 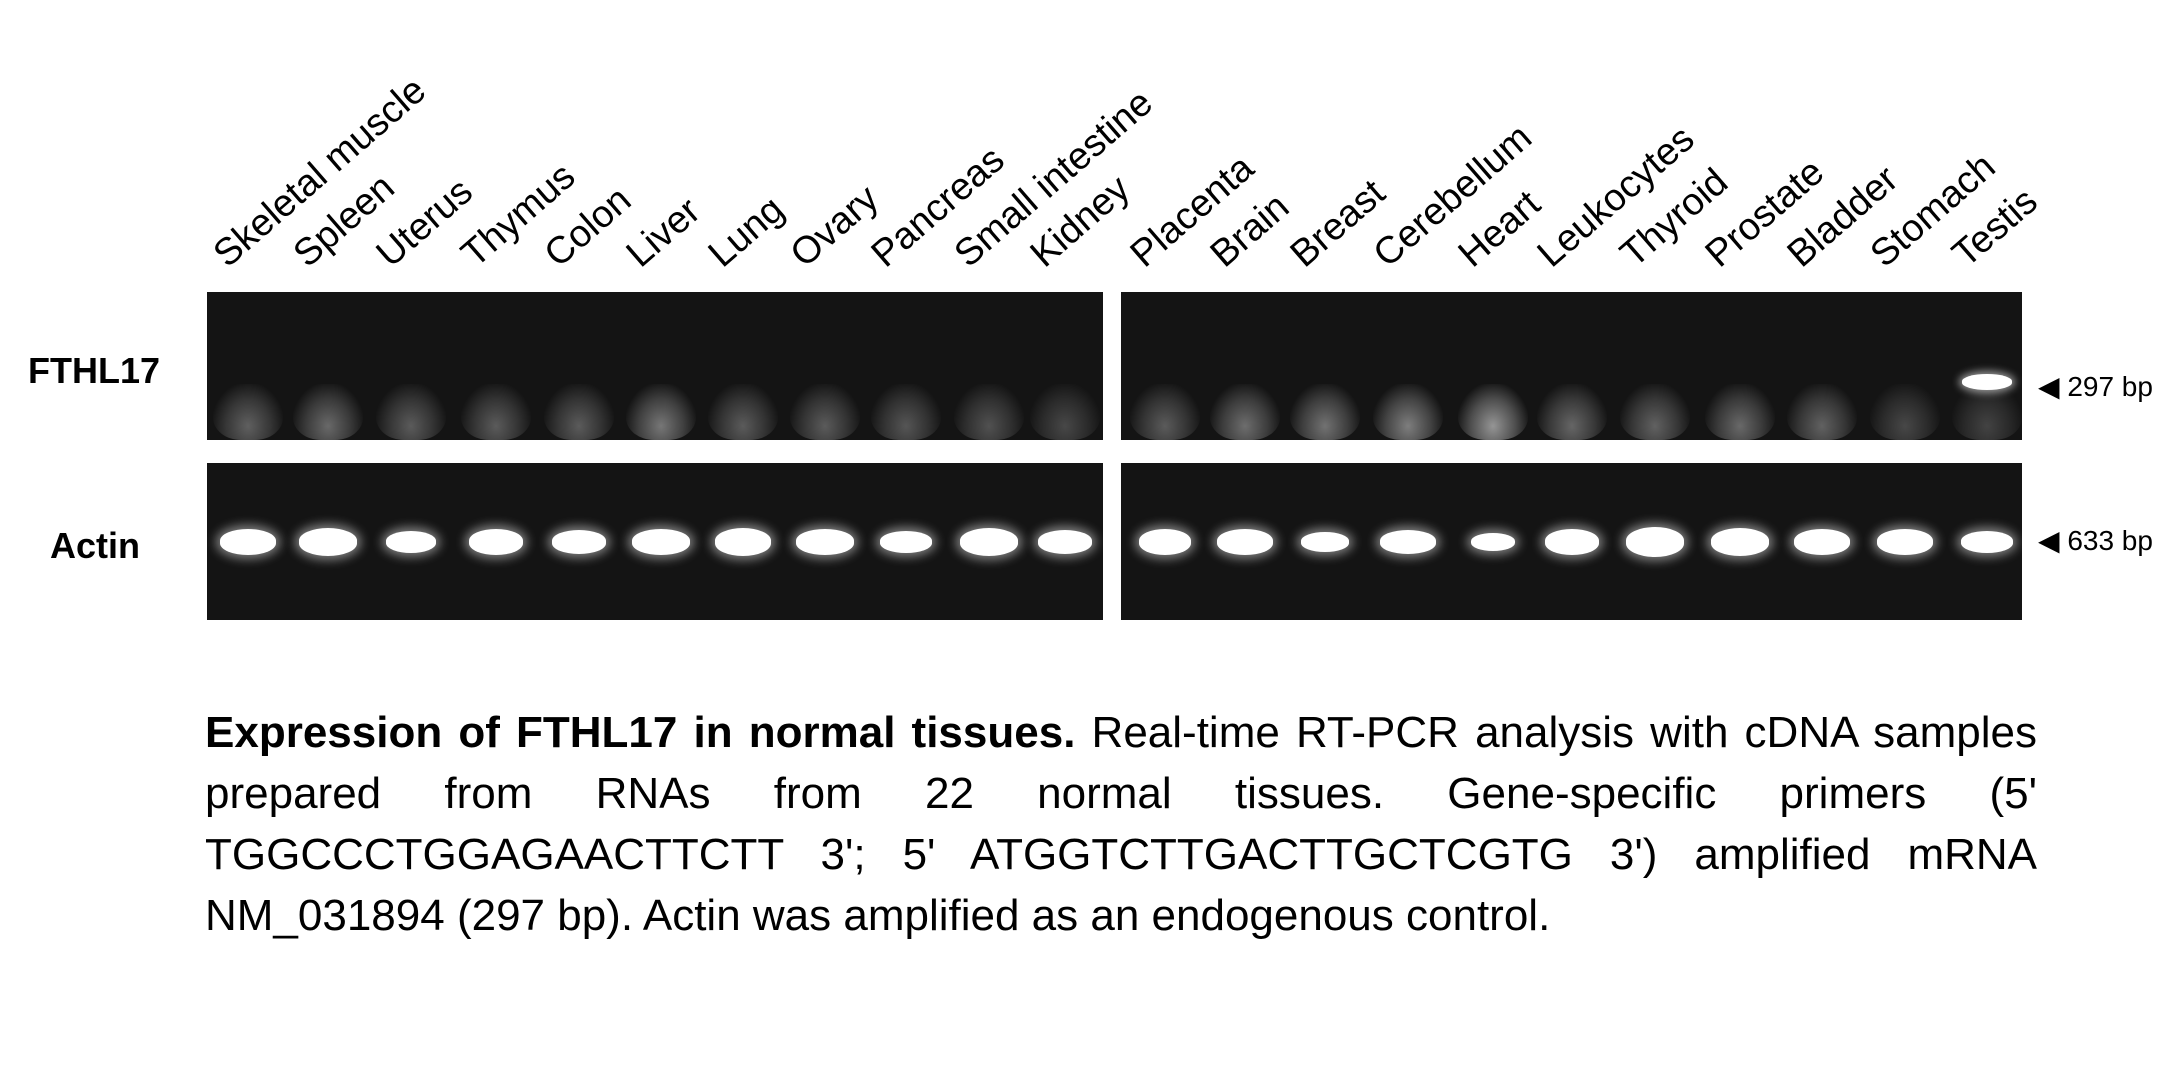 I want to click on marker-297bp: ◀ 297 bp, so click(x=2095, y=386).